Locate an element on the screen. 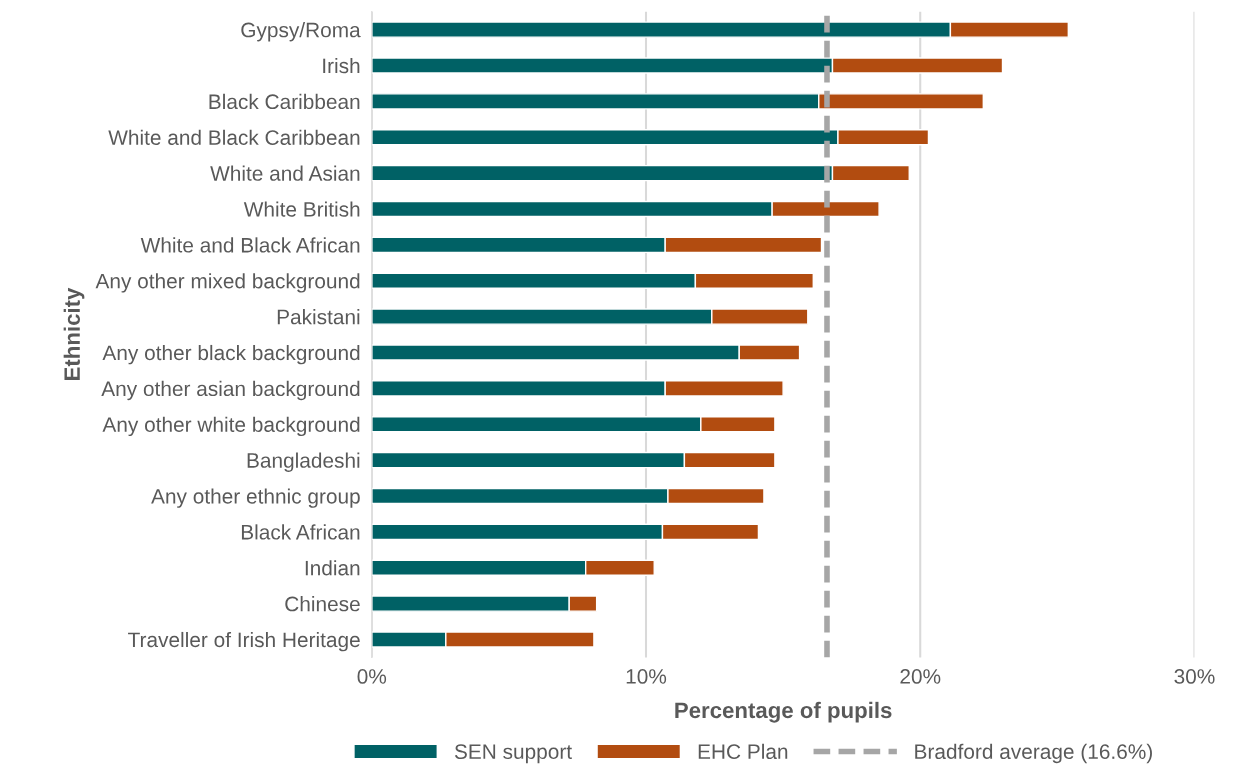 The height and width of the screenshot is (778, 1256). y-tick-label: White and Black African is located at coordinates (250, 245).